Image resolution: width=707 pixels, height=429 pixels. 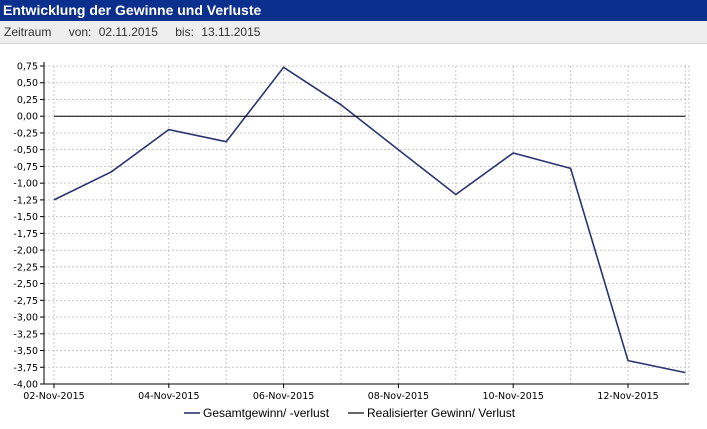 I want to click on y-tick-label: -3,25, so click(x=25, y=334).